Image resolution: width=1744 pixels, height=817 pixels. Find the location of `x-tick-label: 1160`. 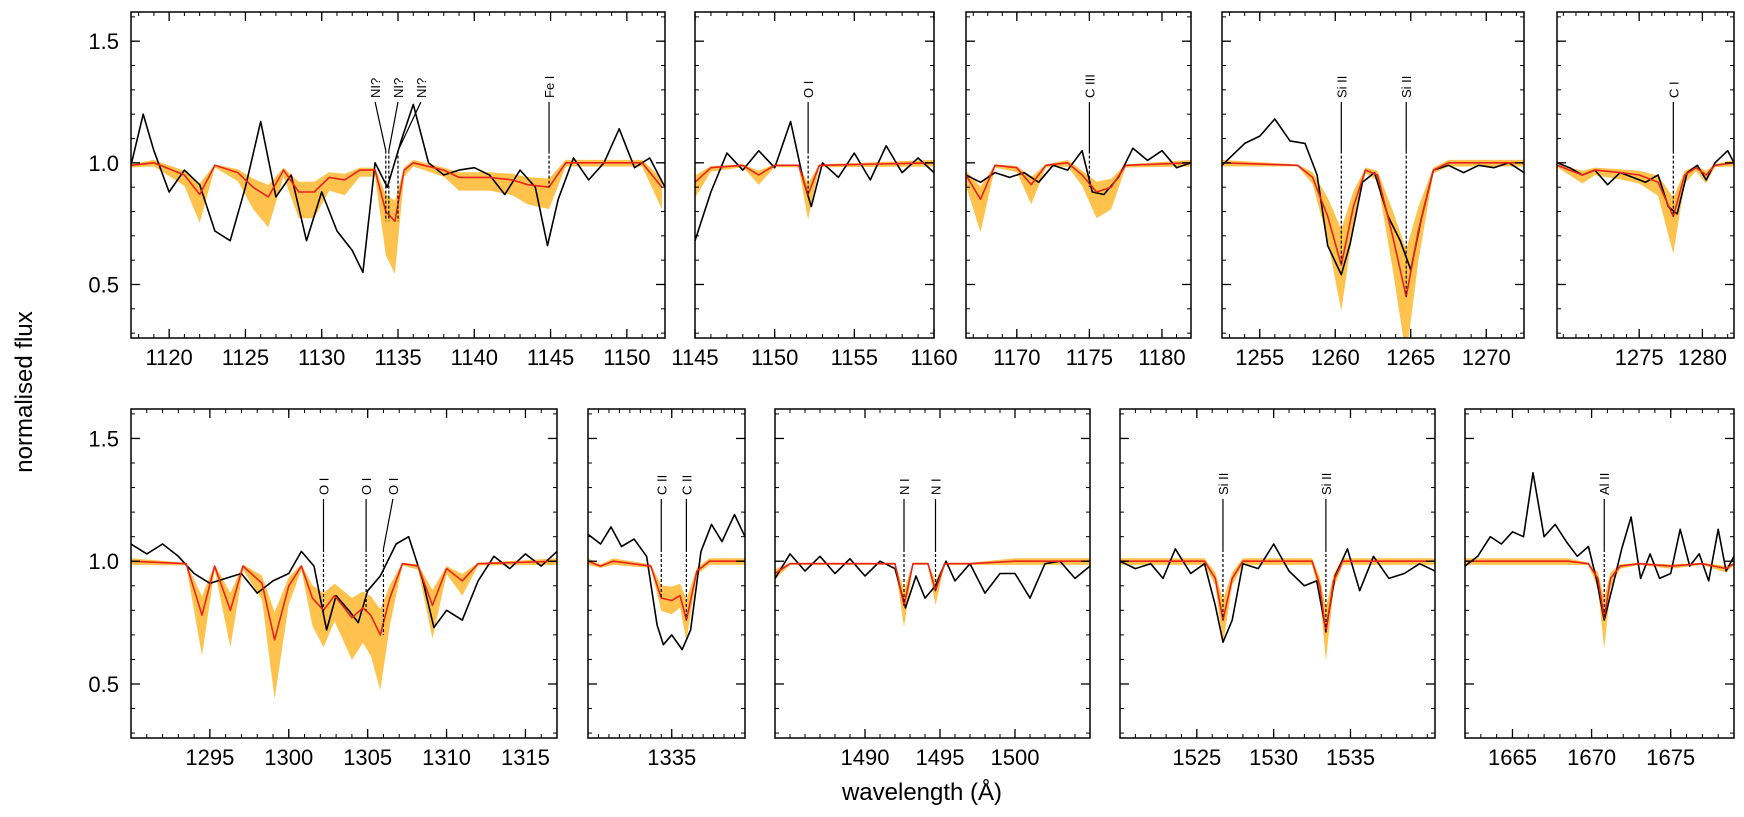

x-tick-label: 1160 is located at coordinates (933, 357).